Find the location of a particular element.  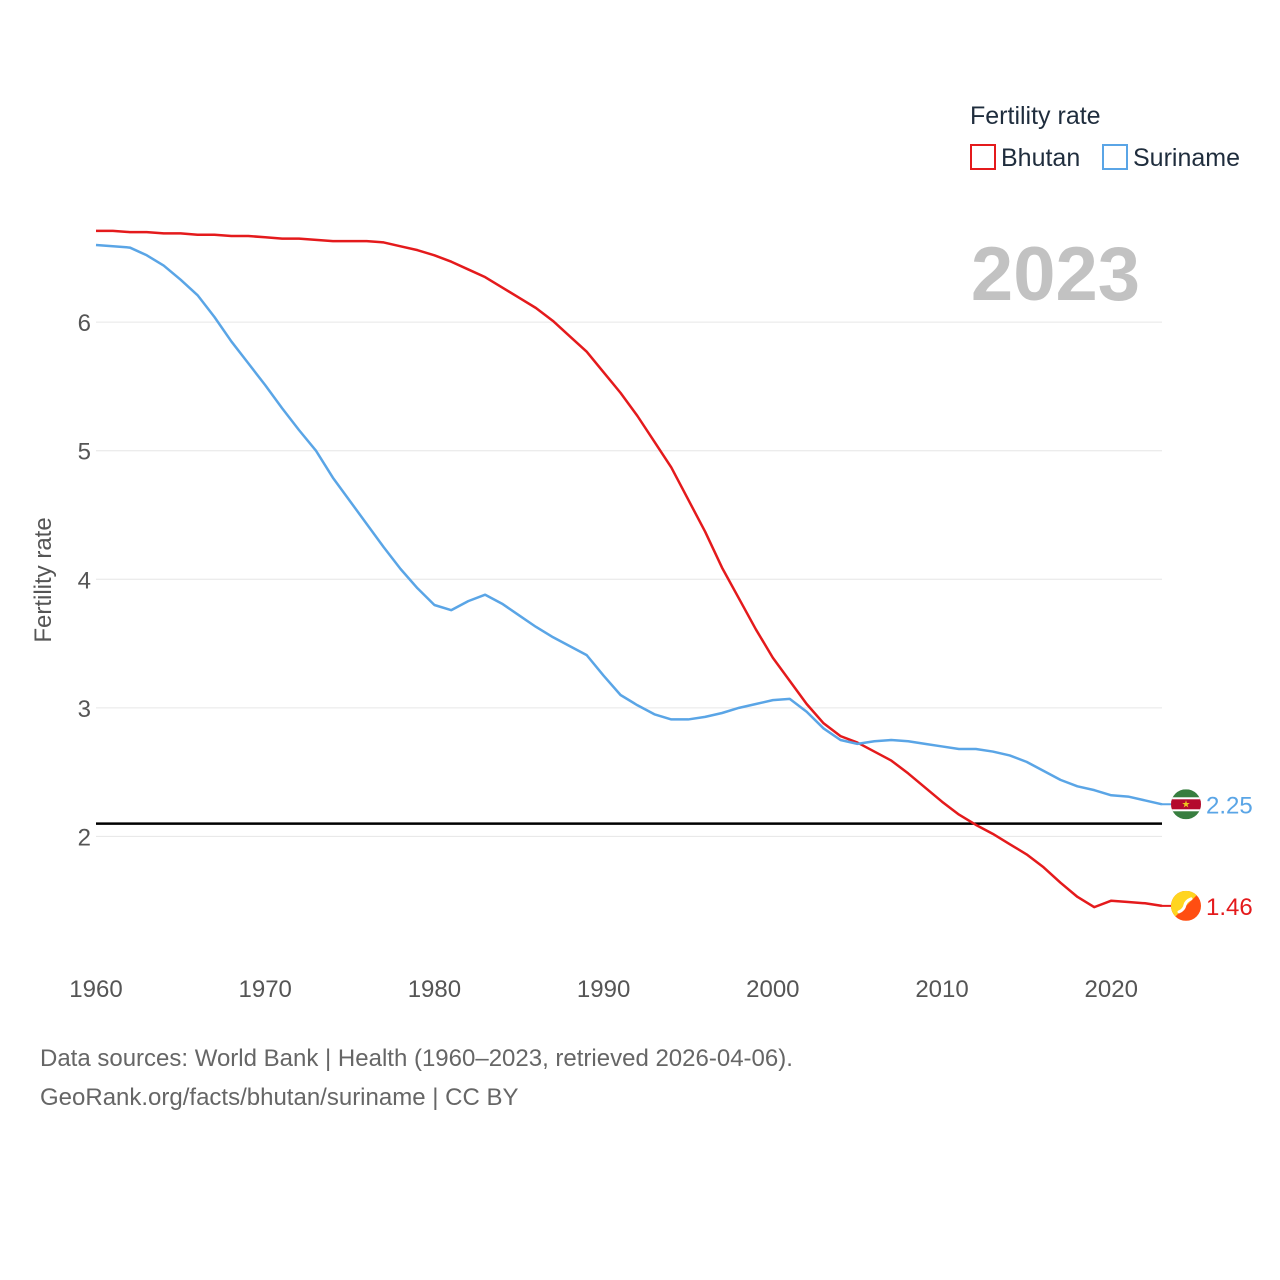

y-tick-label: 6 is located at coordinates (84, 323).